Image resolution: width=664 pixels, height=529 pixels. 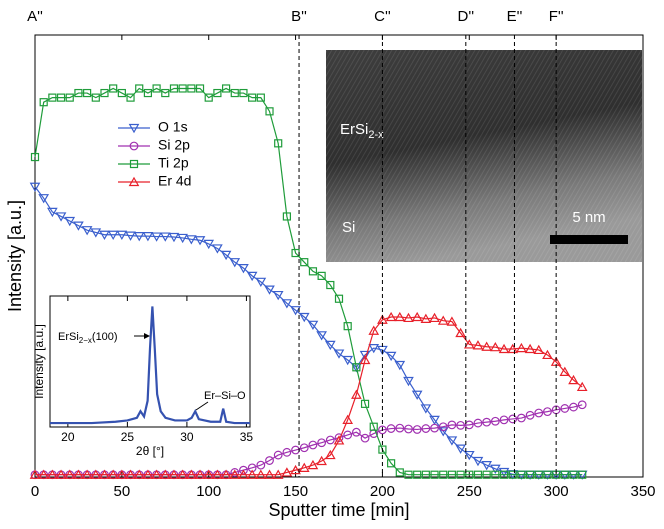 What do you see at coordinates (85, 340) in the screenshot?
I see `annotation-sub: 2−x` at bounding box center [85, 340].